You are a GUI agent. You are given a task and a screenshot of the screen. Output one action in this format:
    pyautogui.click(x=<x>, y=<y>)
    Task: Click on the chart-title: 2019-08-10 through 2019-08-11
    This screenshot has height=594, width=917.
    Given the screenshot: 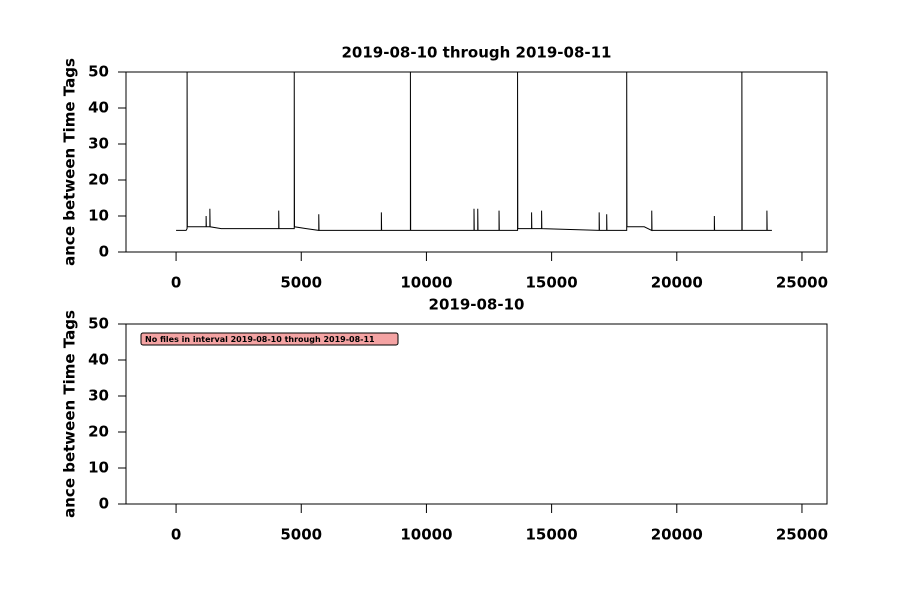 What is the action you would take?
    pyautogui.click(x=477, y=53)
    